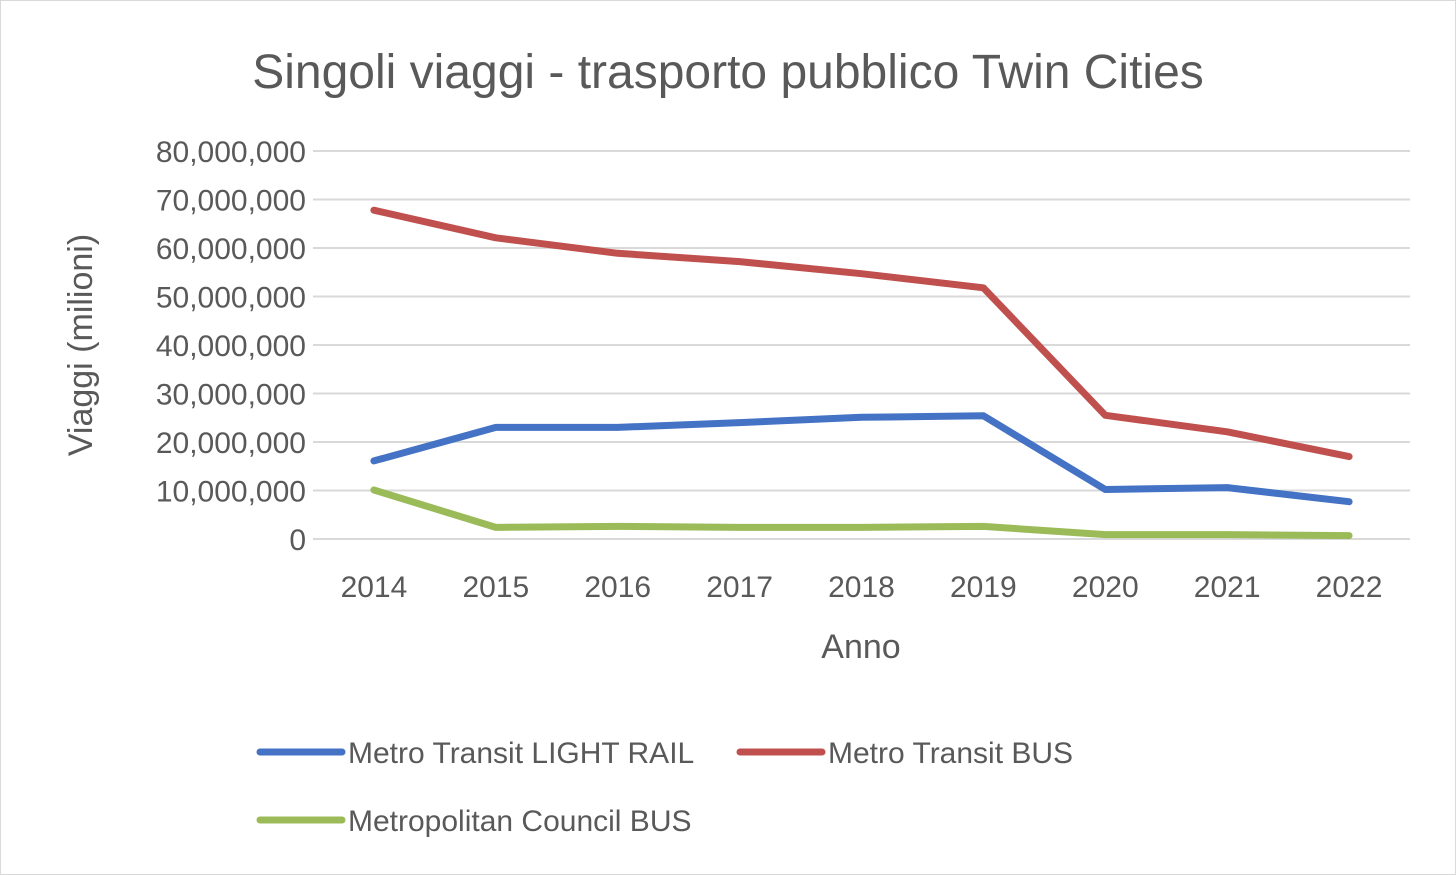 The width and height of the screenshot is (1456, 875). I want to click on legend-label: Metro Transit BUS, so click(950, 753).